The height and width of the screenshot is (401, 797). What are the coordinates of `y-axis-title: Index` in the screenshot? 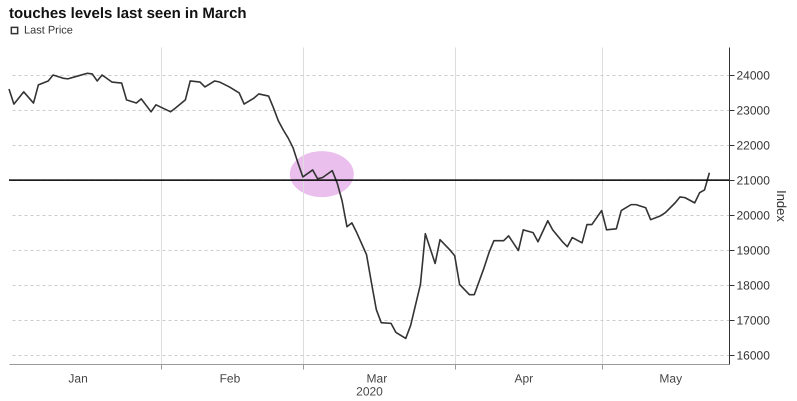 It's located at (781, 206).